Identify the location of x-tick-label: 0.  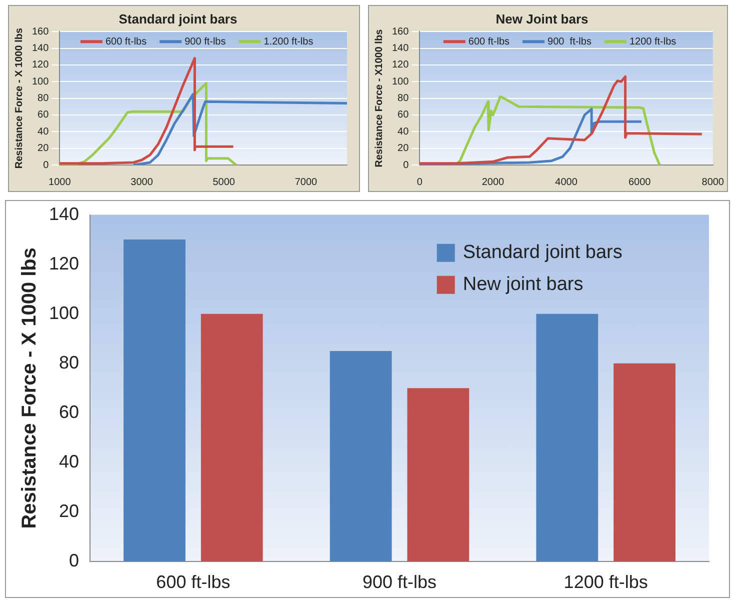
(419, 182).